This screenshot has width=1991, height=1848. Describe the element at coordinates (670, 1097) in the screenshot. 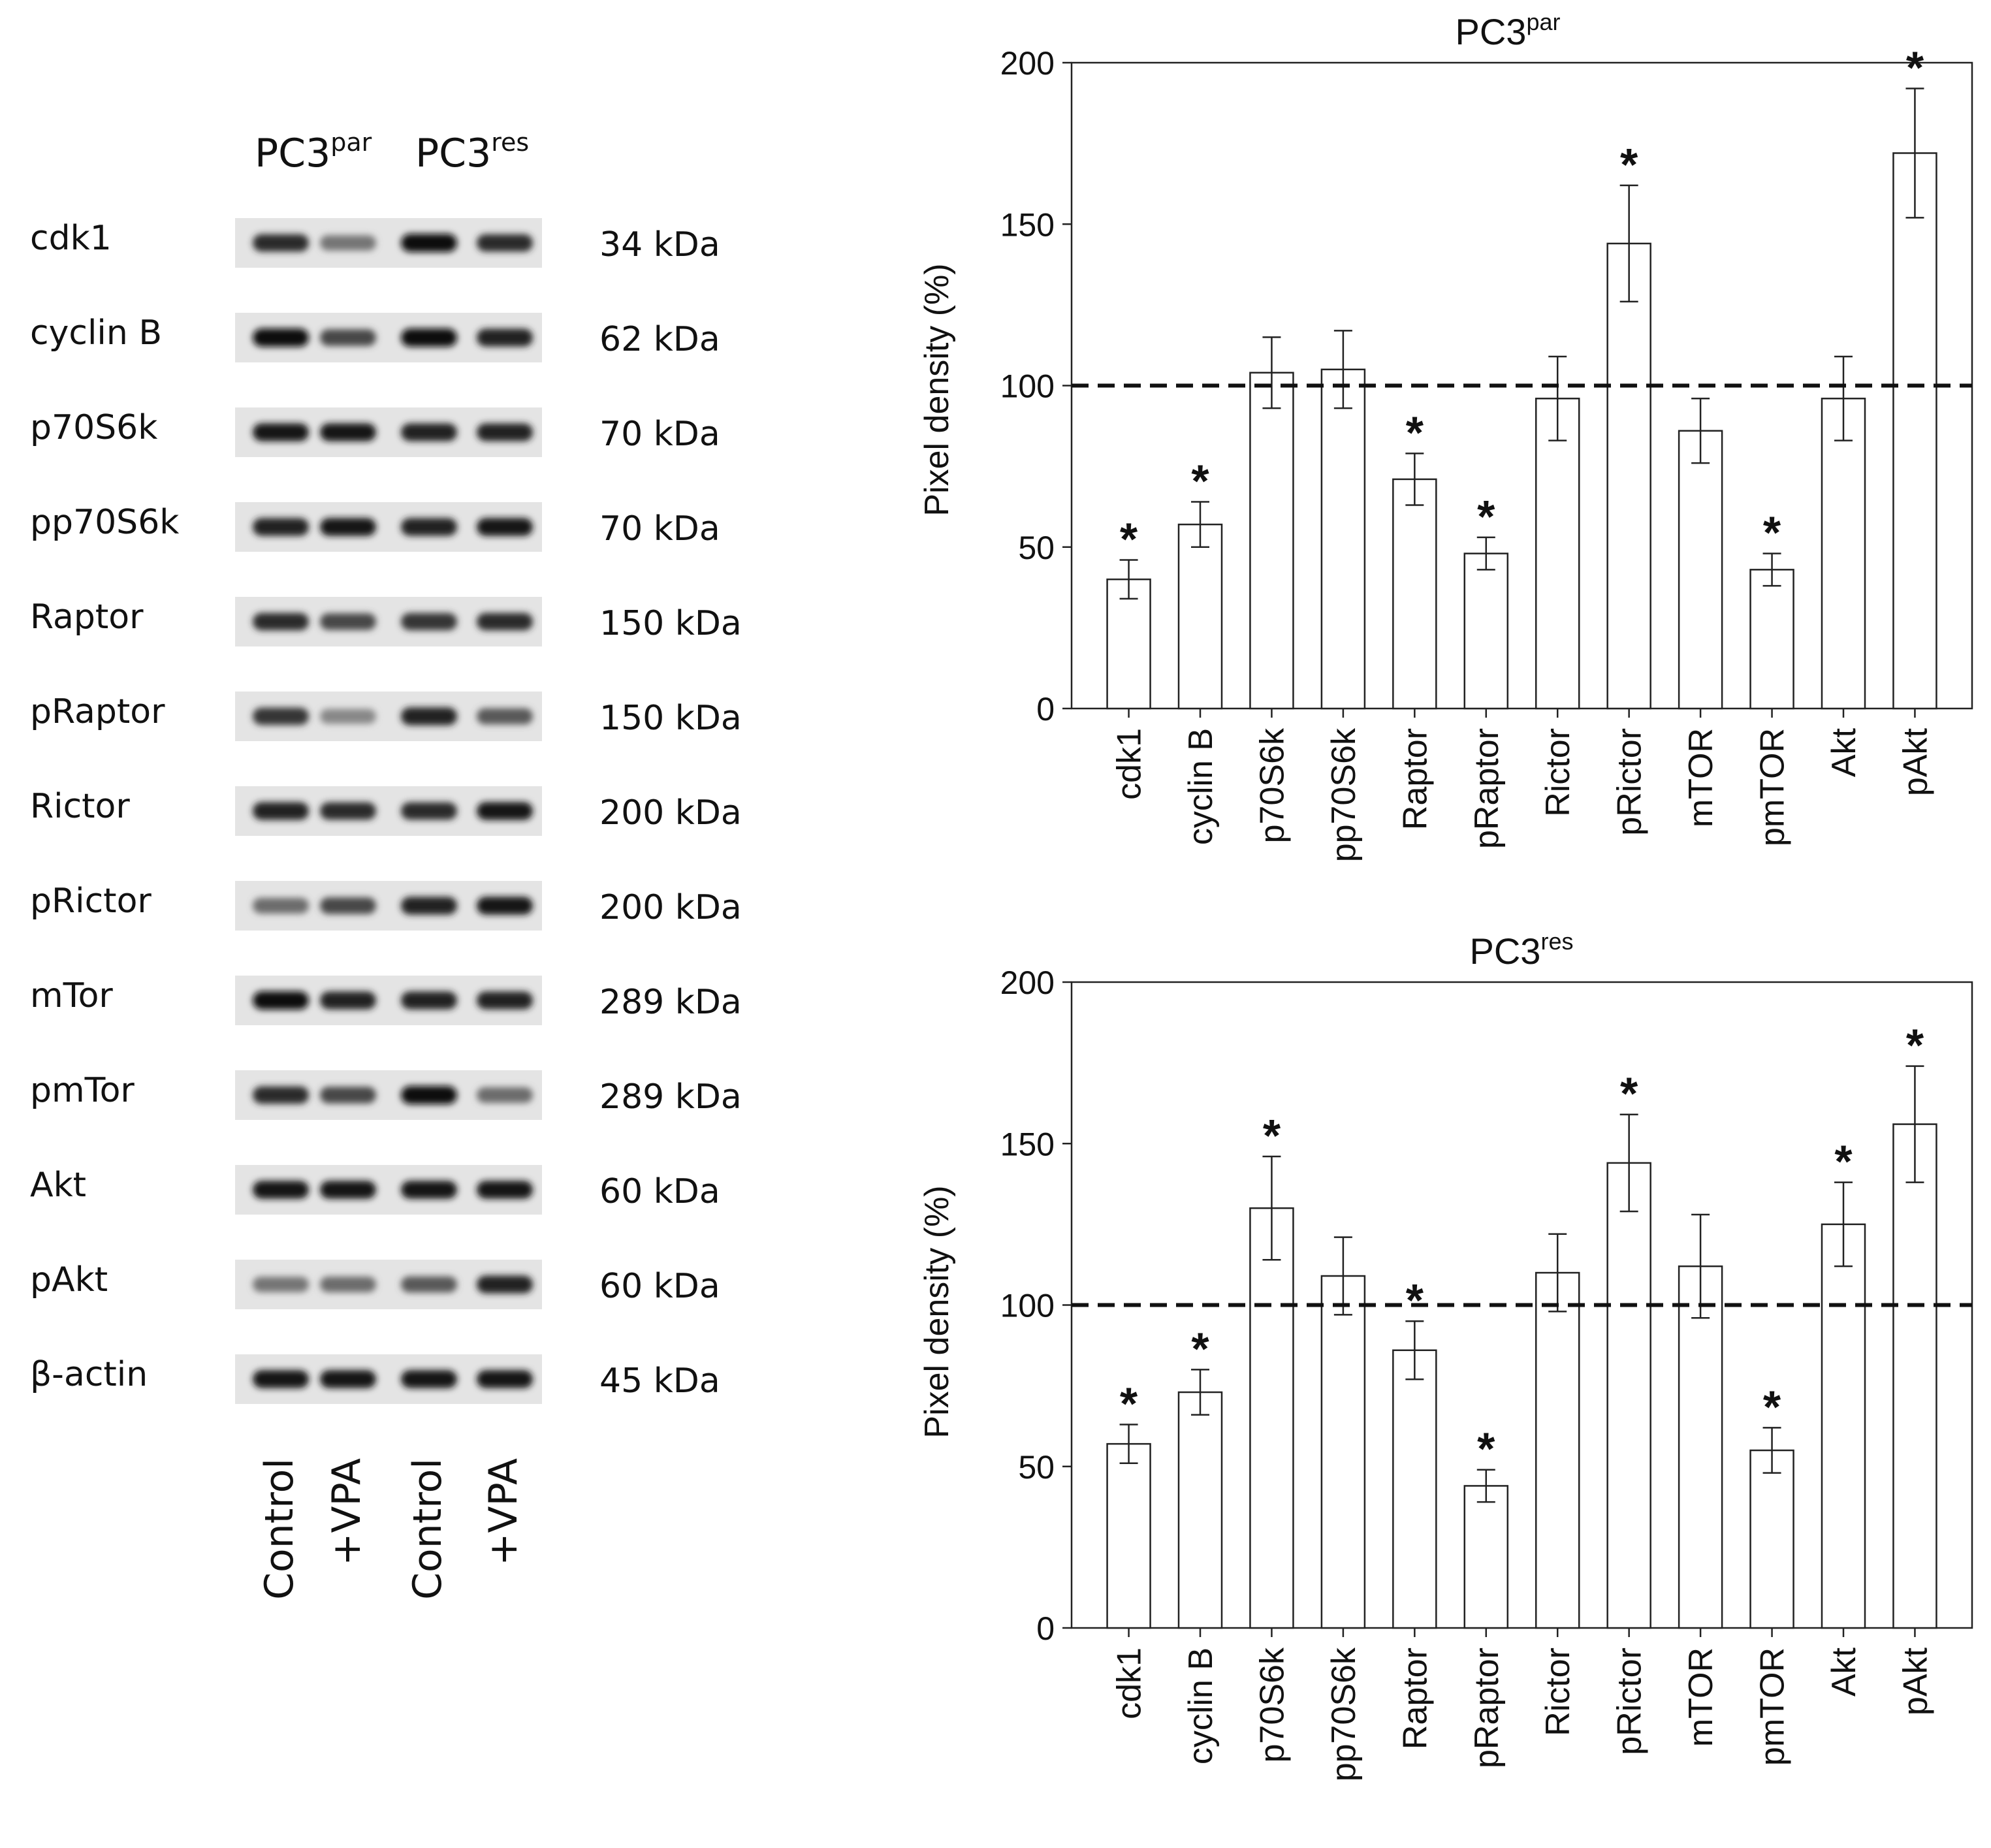

I see `molecular-weight-label: 289 kDa` at that location.